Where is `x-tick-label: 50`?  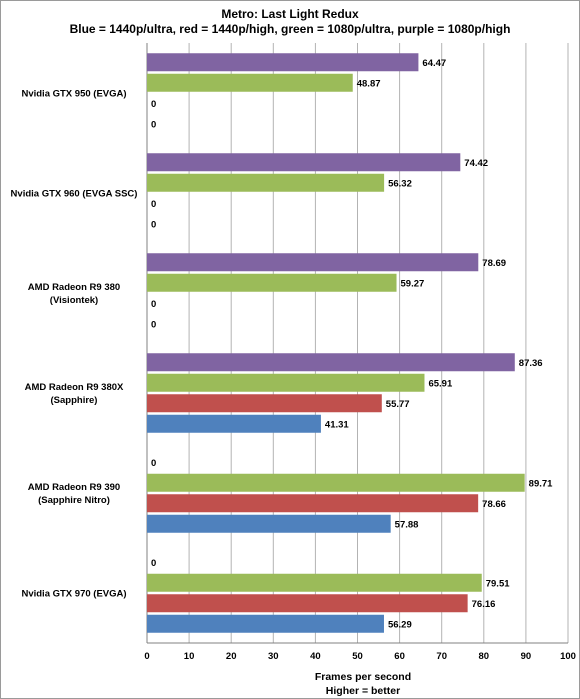 x-tick-label: 50 is located at coordinates (357, 656).